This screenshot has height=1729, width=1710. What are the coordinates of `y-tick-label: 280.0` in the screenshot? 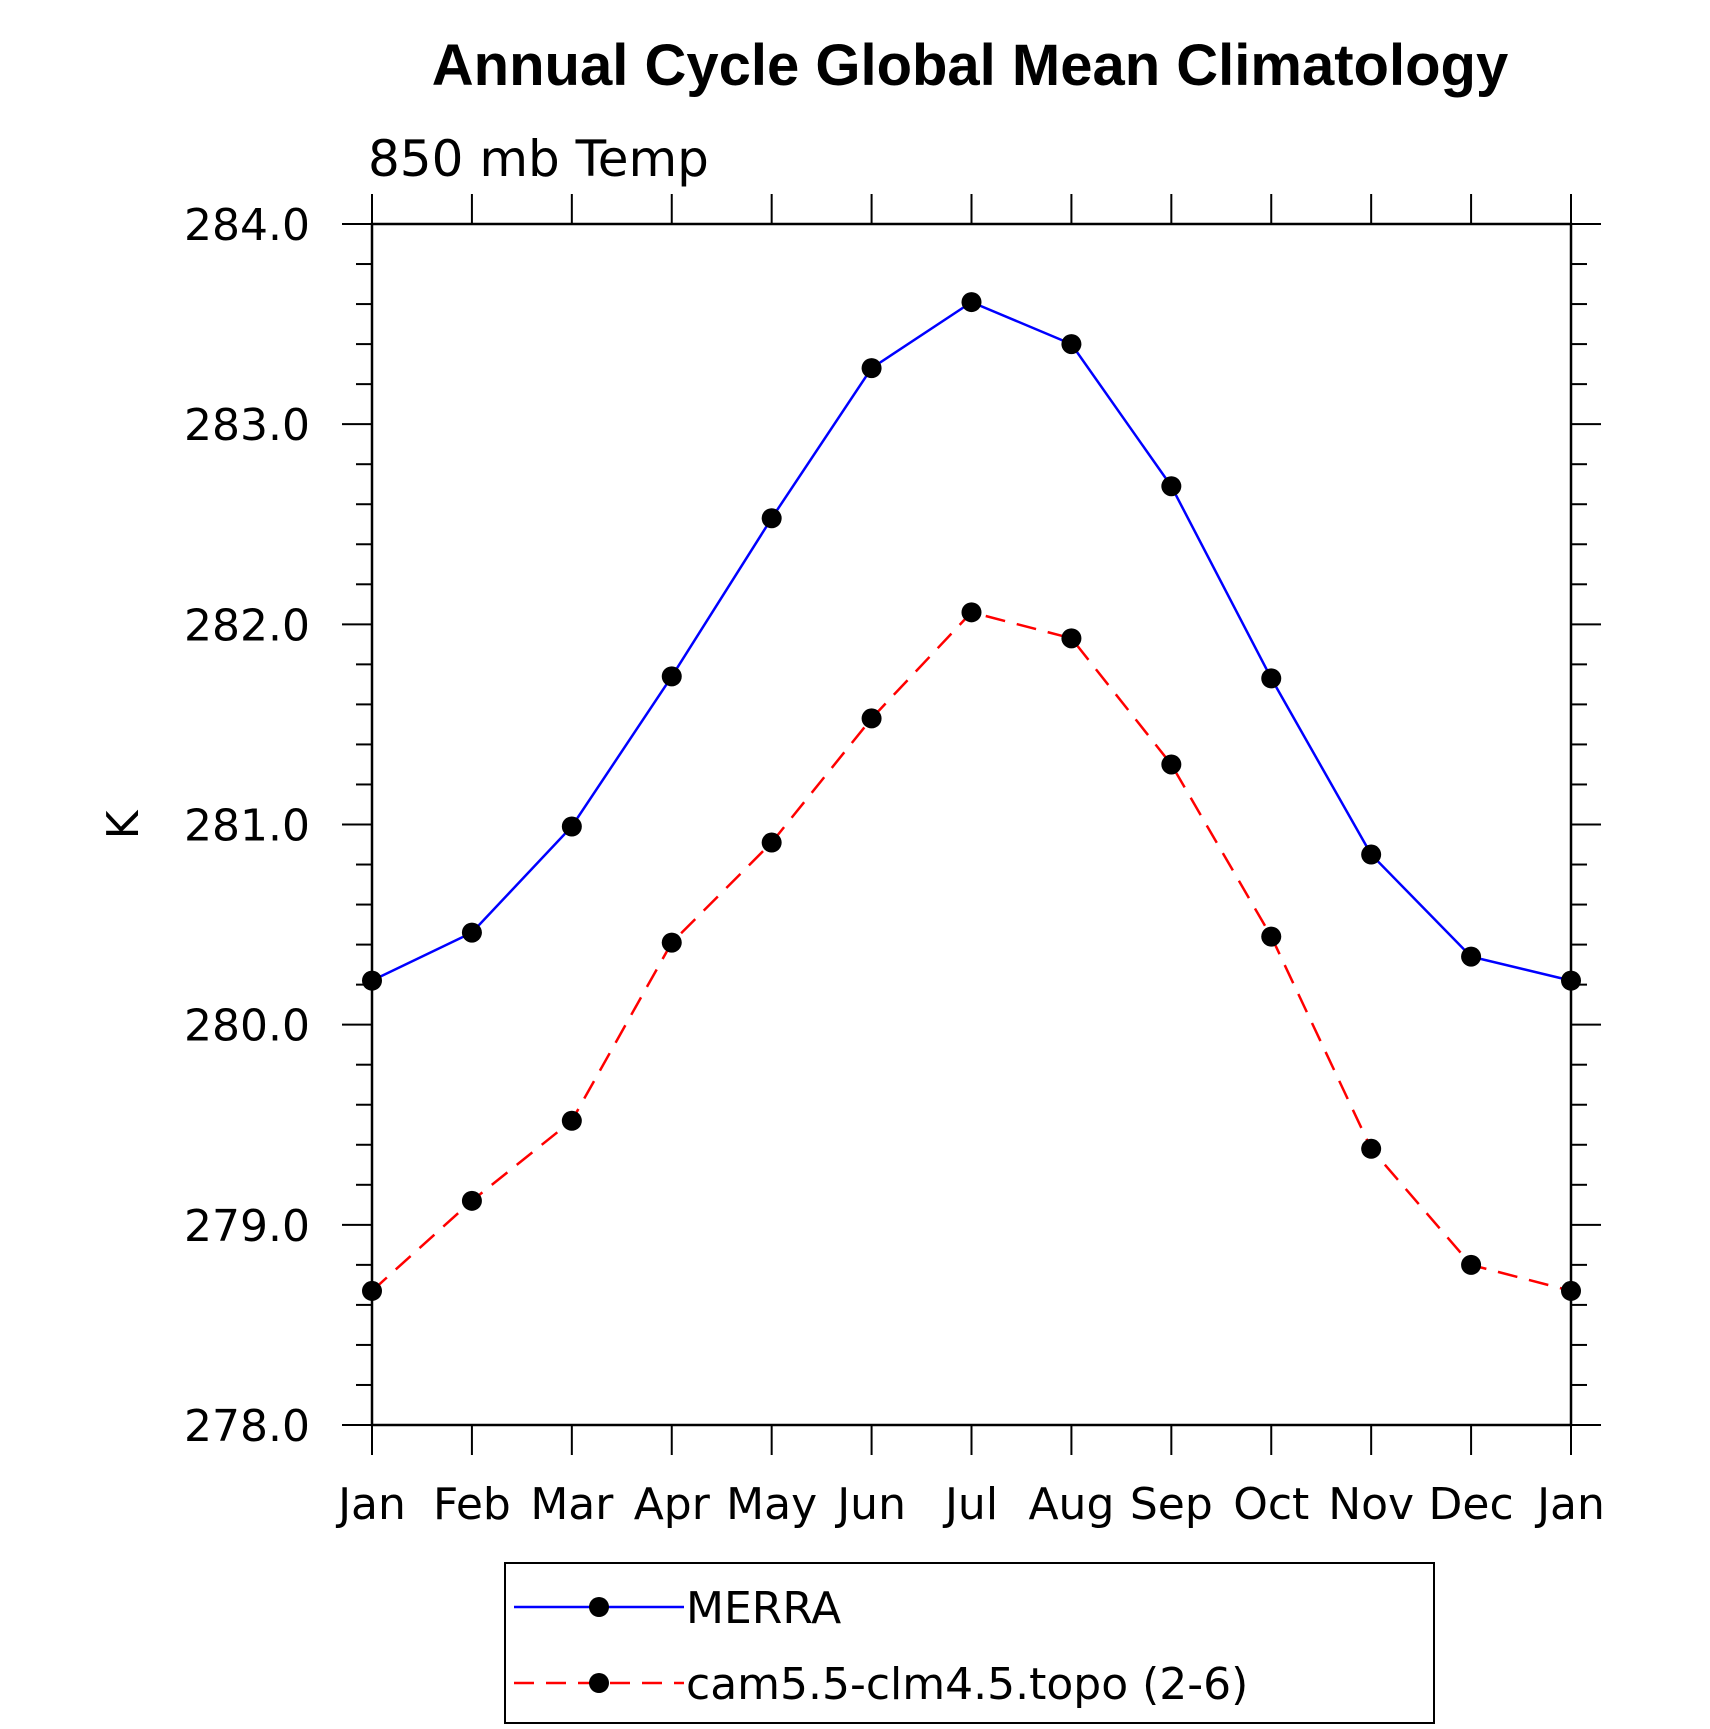 It's located at (247, 1026).